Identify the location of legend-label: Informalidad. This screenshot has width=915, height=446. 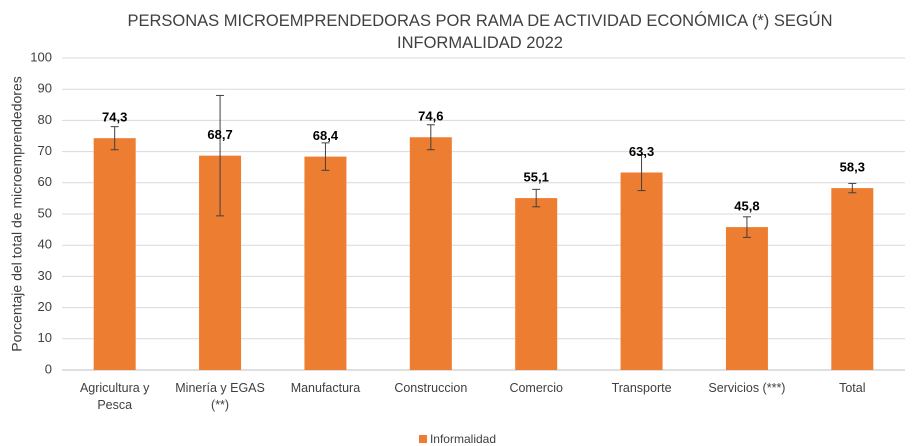
(463, 439).